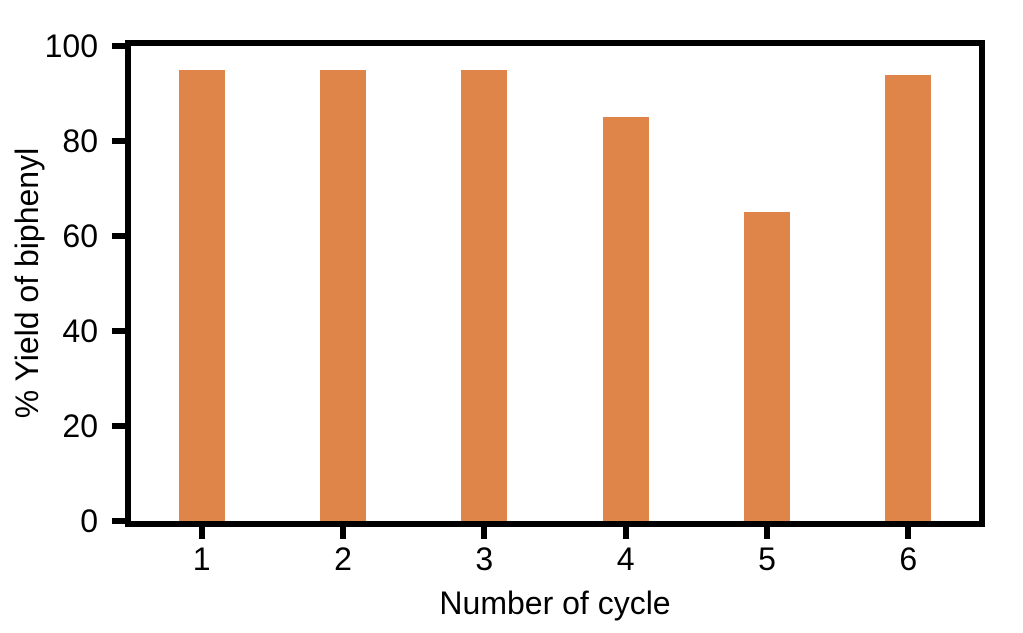 Image resolution: width=1023 pixels, height=633 pixels. What do you see at coordinates (62, 283) in the screenshot?
I see `y-axis-ticks: 0 20 40 60 80 100` at bounding box center [62, 283].